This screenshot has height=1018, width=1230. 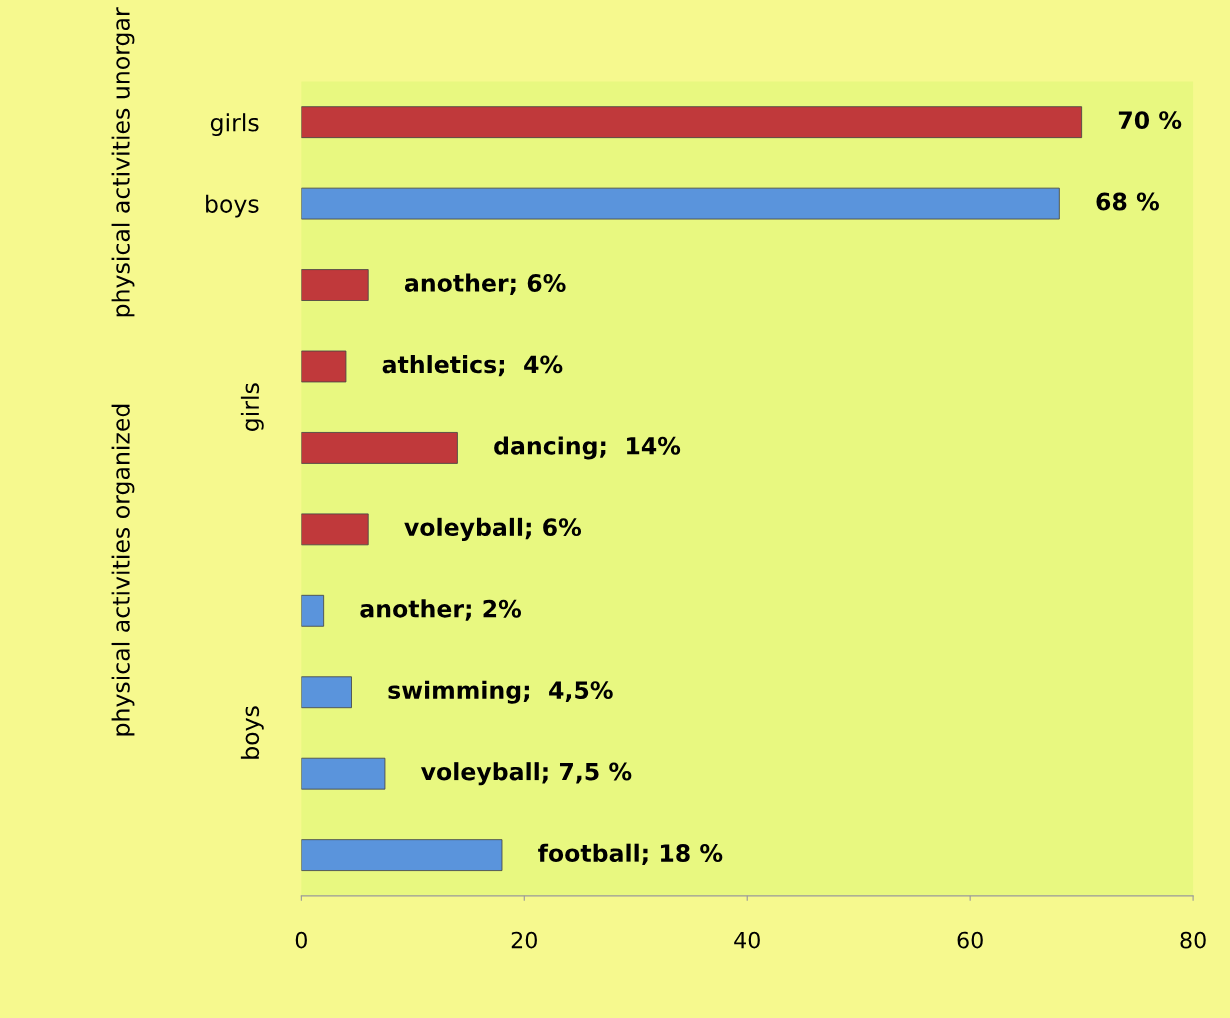 I want to click on data-label: dancing; 14%, so click(x=587, y=448).